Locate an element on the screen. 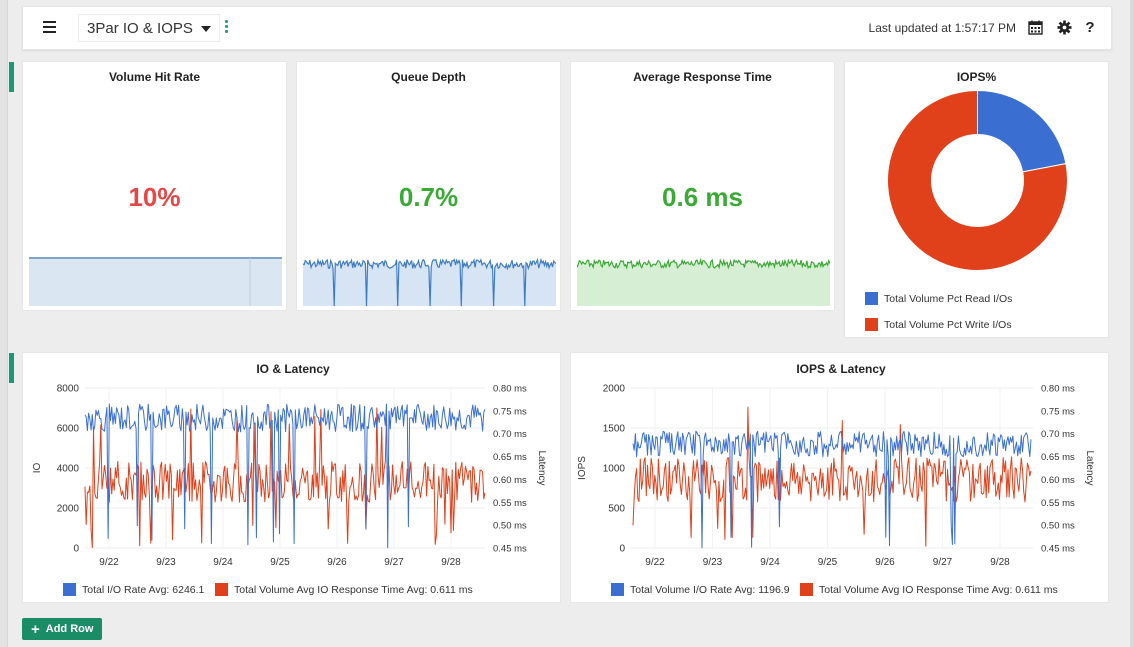 The image size is (1134, 647). hamburger-menu-icon is located at coordinates (49, 27).